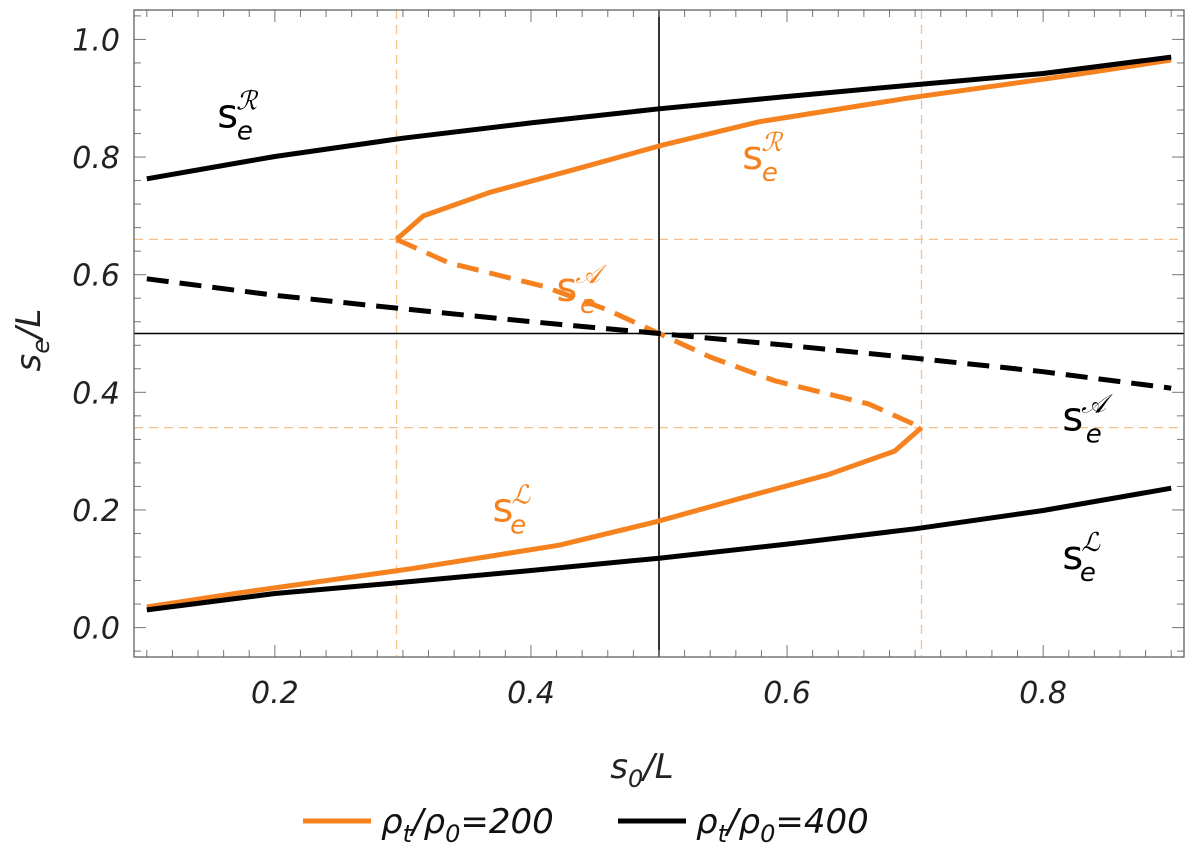 The height and width of the screenshot is (846, 1200). I want to click on y-tick-label: 0.0, so click(96, 629).